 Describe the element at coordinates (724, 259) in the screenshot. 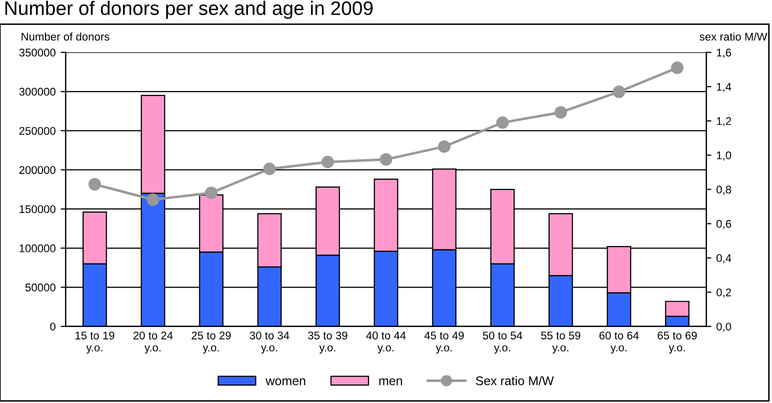

I see `y2-tick-label: 0,4` at that location.